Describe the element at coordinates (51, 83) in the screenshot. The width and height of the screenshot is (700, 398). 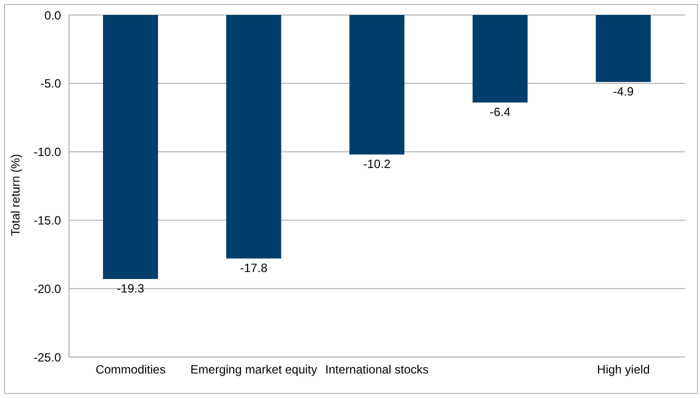
I see `y-tick-label: -5.0` at that location.